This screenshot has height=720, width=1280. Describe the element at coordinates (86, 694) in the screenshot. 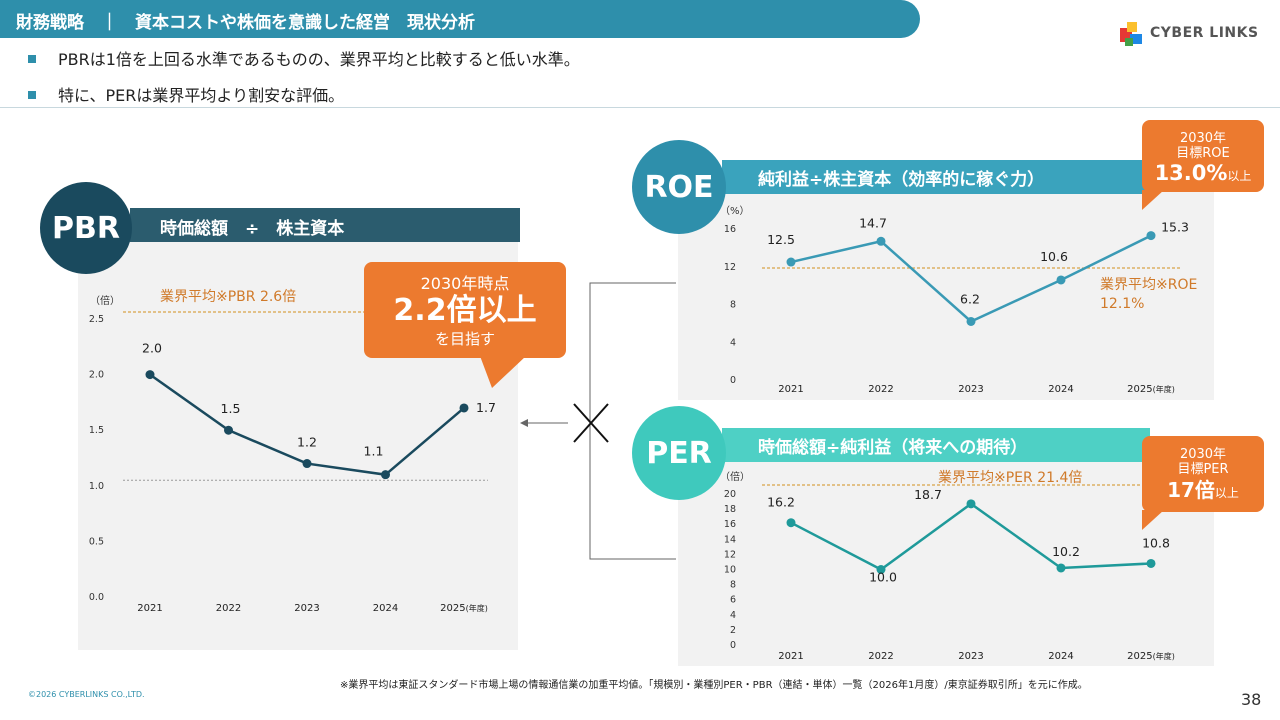

I see `copyright: ©2026 CYBERLINKS CO.,LTD.` at that location.